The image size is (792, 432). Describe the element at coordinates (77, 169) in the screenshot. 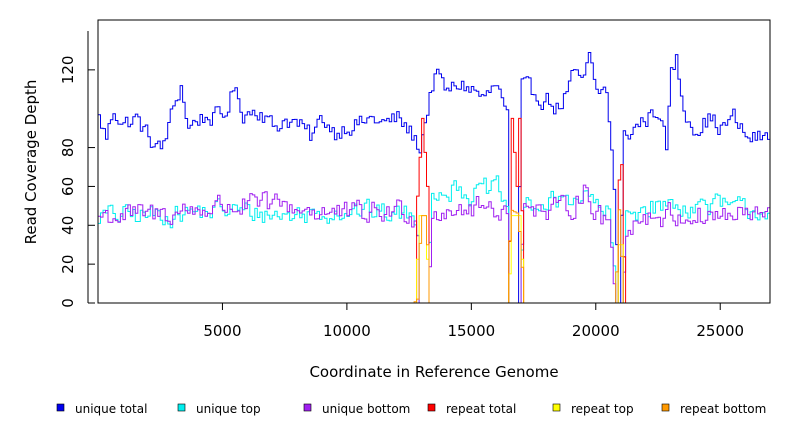

I see `y-axis: 0 20 40 60 80 120` at that location.